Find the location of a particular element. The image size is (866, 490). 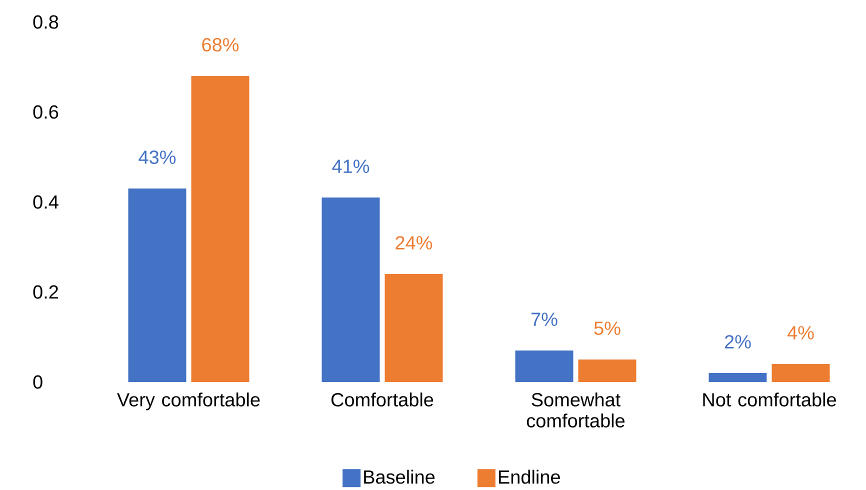

x-tick-label: Not comfortable is located at coordinates (769, 399).